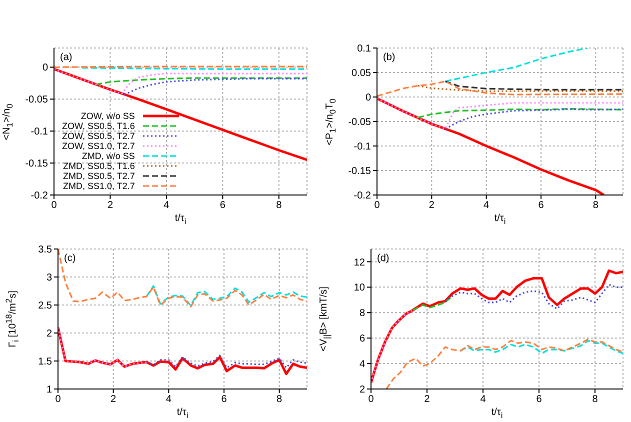 The width and height of the screenshot is (631, 422). Describe the element at coordinates (360, 288) in the screenshot. I see `y-tick-label: 10` at that location.